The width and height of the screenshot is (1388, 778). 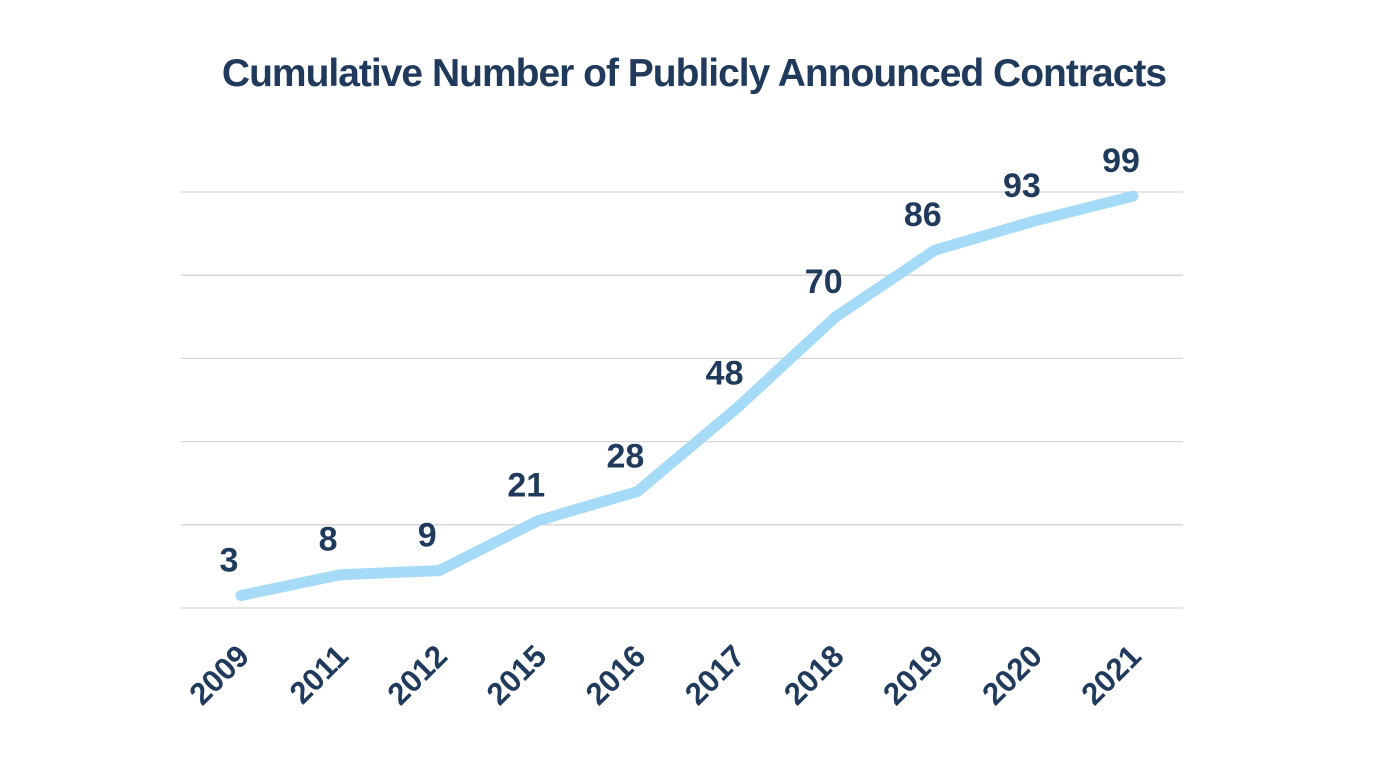 I want to click on x-axis-label: 2021, so click(x=1111, y=675).